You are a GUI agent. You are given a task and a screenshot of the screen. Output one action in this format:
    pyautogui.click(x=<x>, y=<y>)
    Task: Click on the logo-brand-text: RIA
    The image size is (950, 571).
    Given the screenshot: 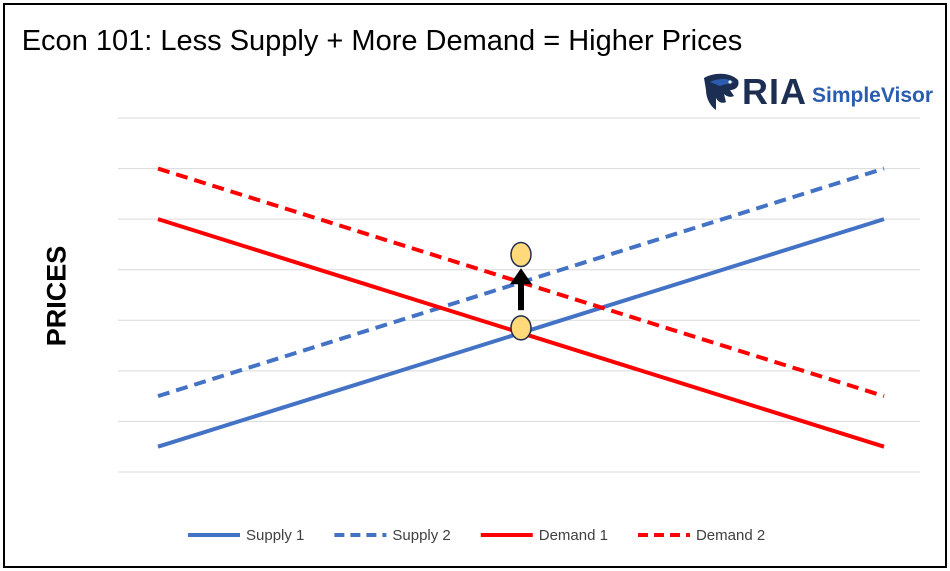 What is the action you would take?
    pyautogui.click(x=774, y=91)
    